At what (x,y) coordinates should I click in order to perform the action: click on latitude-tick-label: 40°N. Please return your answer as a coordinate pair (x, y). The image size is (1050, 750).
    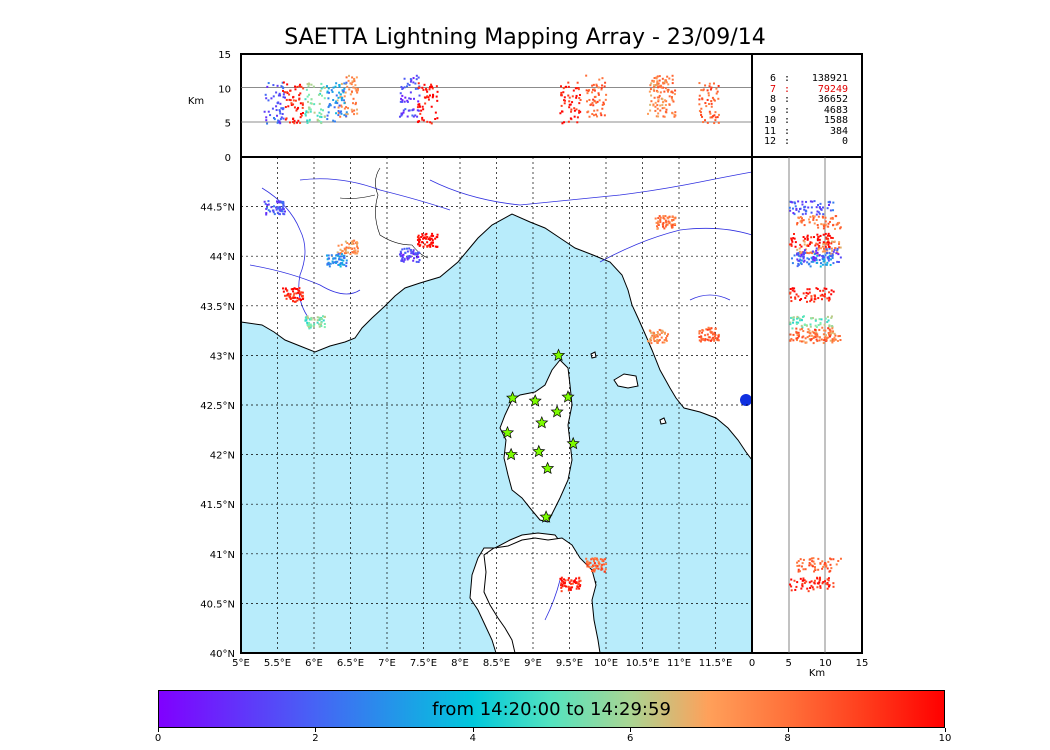
    Looking at the image, I should click on (222, 654).